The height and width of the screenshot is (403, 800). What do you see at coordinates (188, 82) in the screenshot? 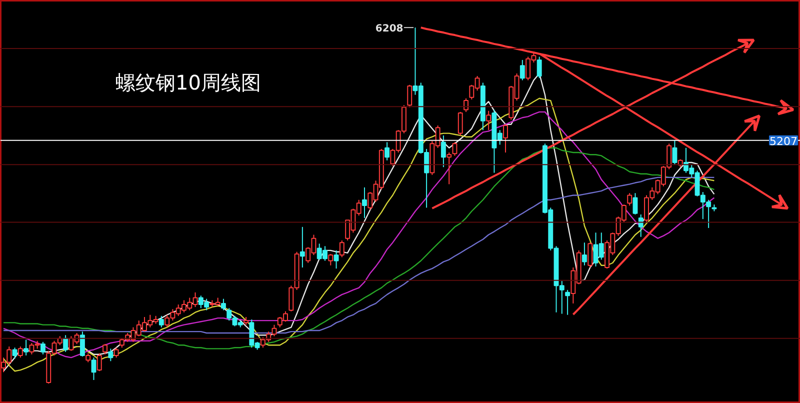
I see `text: 螺纹钢10周线图` at bounding box center [188, 82].